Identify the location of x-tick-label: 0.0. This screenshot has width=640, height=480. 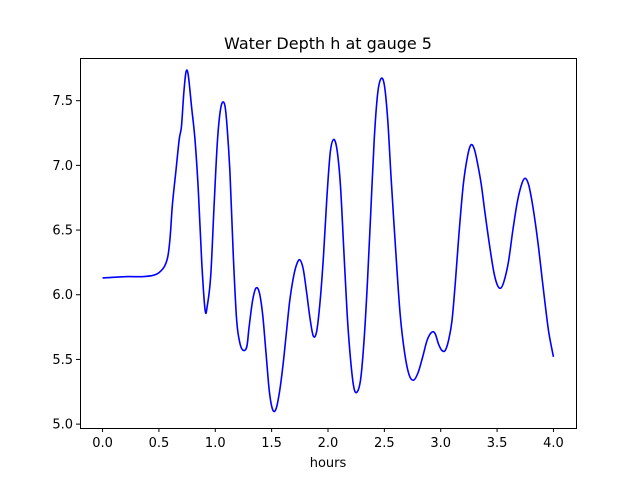
(102, 443).